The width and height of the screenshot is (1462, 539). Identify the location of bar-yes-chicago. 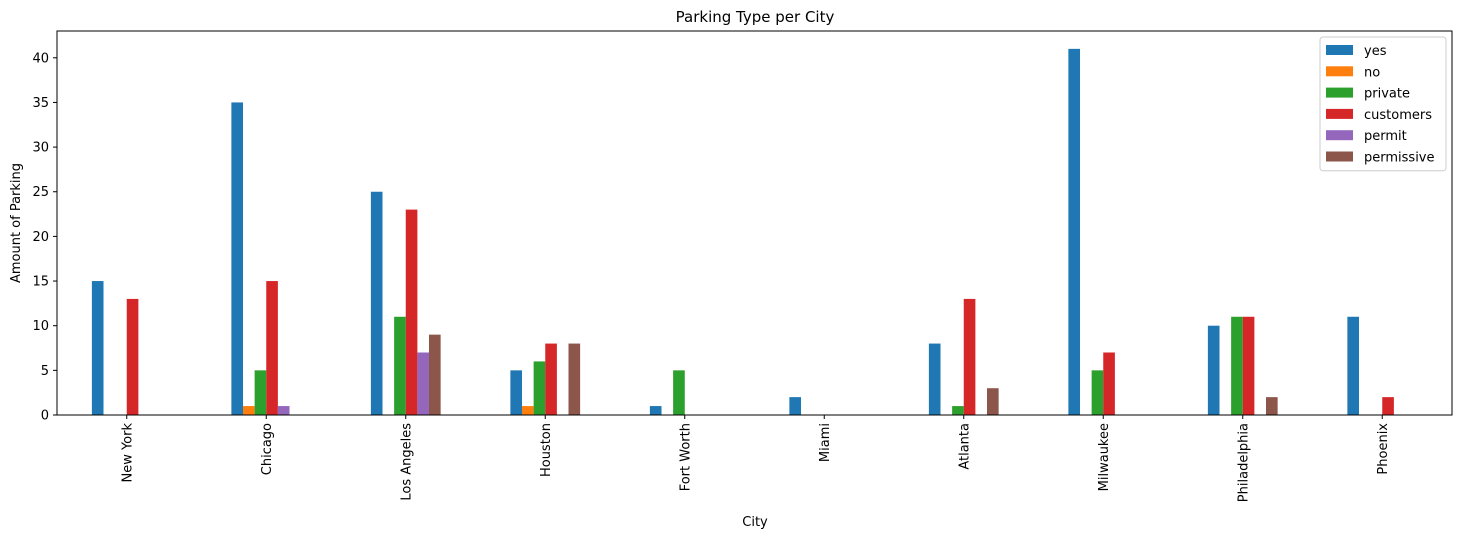
(237, 258).